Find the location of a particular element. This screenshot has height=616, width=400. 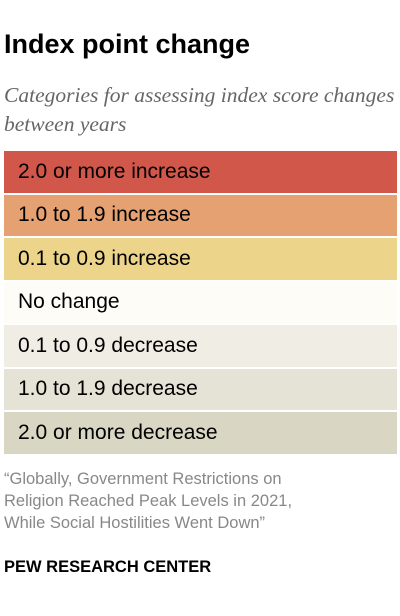

legend-item-large-decrease: 2.0 or more decrease is located at coordinates (200, 433).